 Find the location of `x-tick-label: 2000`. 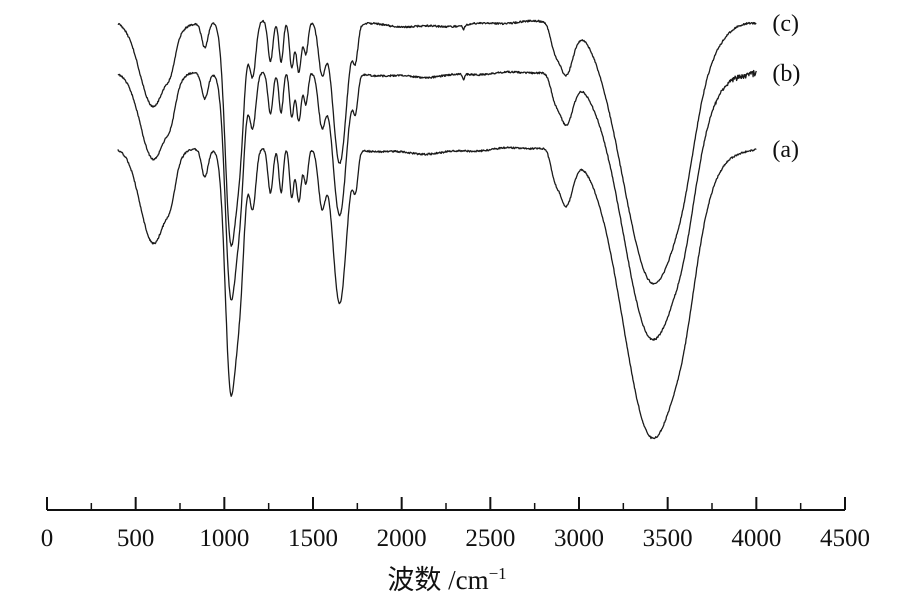

x-tick-label: 2000 is located at coordinates (402, 538).